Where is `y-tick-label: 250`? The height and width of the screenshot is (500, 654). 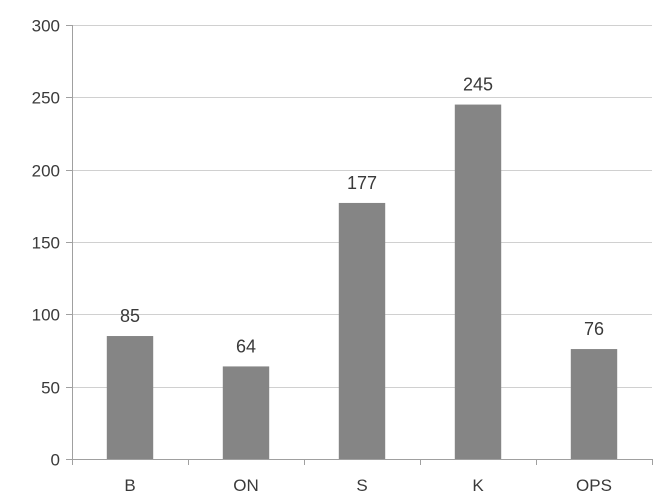 y-tick-label: 250 is located at coordinates (46, 98).